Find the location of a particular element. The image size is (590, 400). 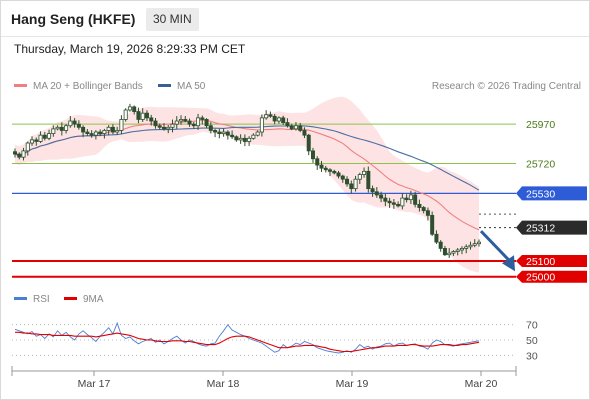

timestamp: Thursday, March 19, 2026 8:29:33 PM CET is located at coordinates (130, 49).